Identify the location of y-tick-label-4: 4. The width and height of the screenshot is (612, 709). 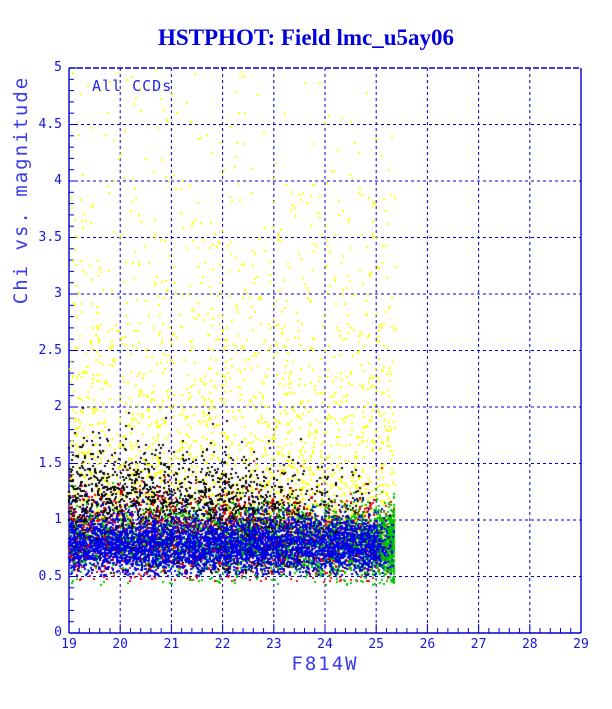
(58, 180).